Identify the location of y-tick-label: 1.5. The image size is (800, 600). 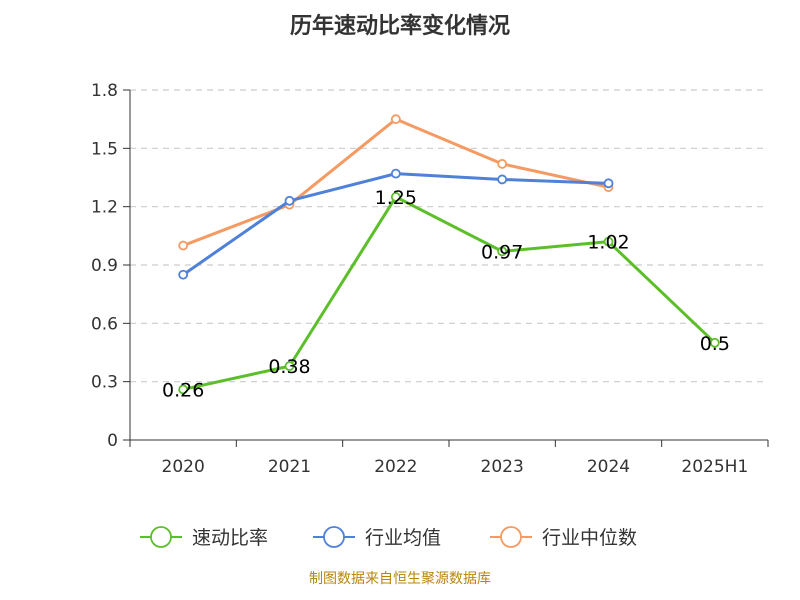
(104, 149).